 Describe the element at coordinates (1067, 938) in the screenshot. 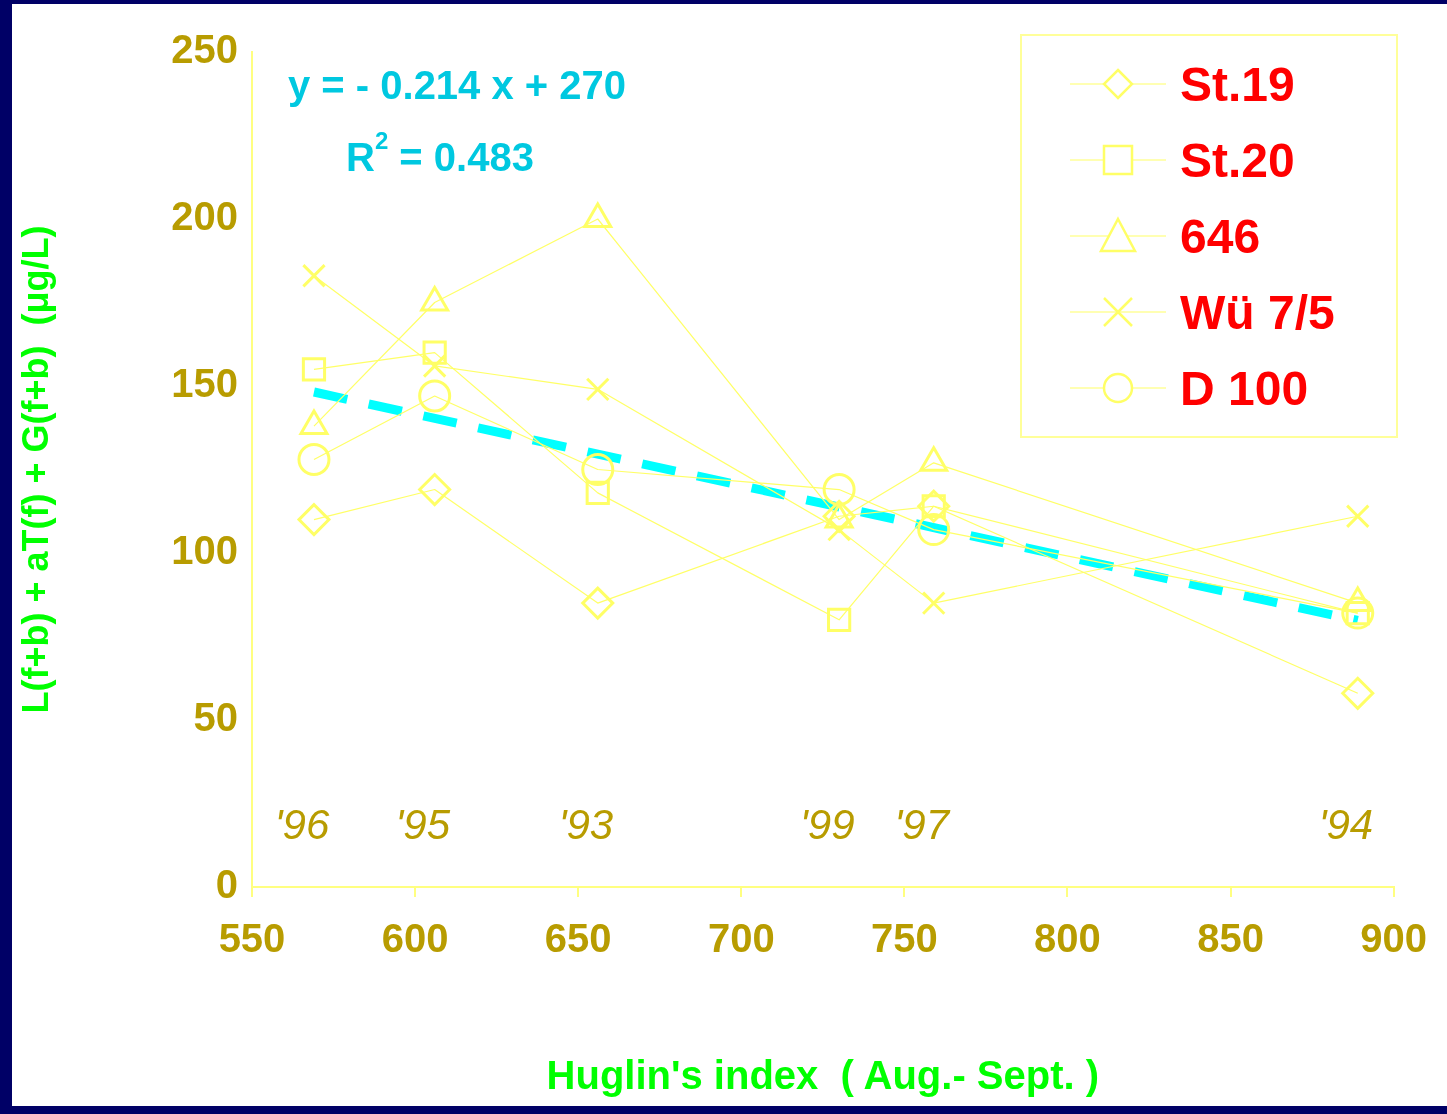

I see `x-tick-label: 800` at that location.